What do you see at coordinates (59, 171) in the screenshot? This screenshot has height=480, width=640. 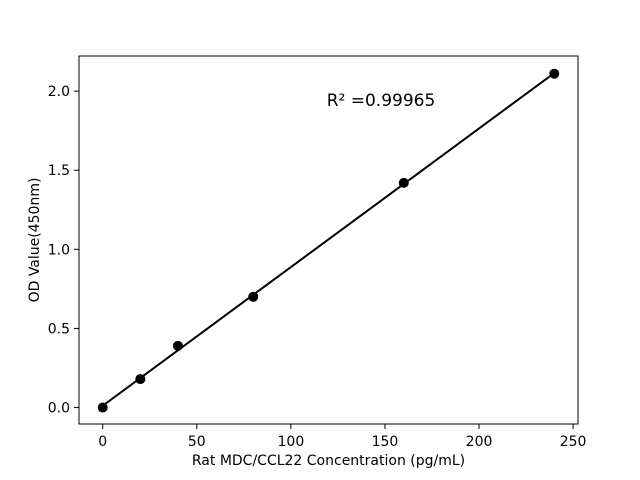 I see `y-tick-label: 1.5` at bounding box center [59, 171].